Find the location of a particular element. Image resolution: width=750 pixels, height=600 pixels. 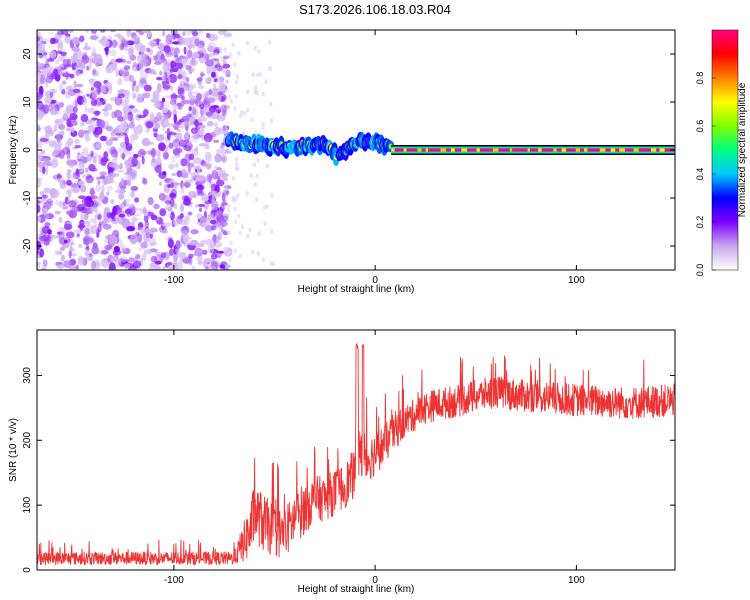

snr-y-tick-label: 0 is located at coordinates (27, 570).